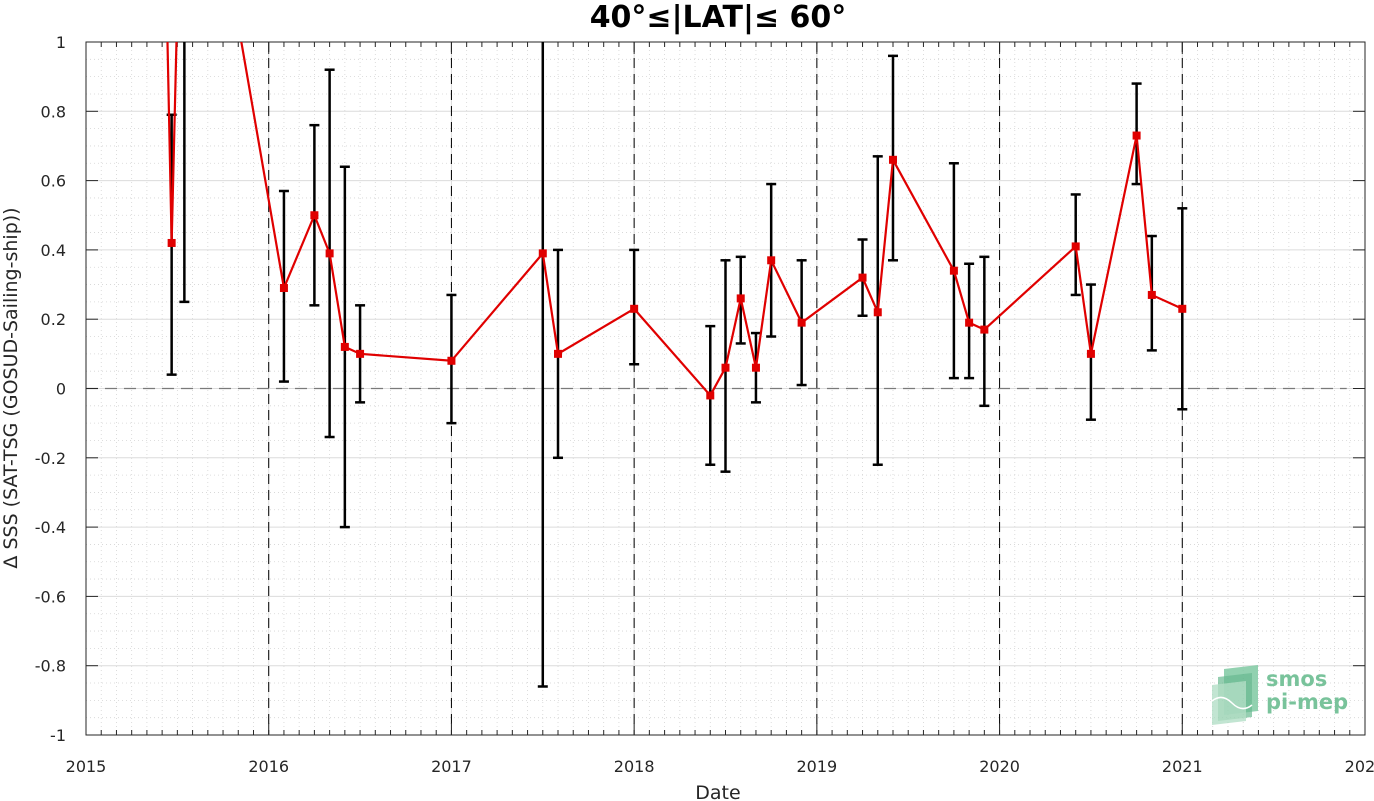 The image size is (1374, 801). What do you see at coordinates (1182, 766) in the screenshot?
I see `x-tick-label: 2021` at bounding box center [1182, 766].